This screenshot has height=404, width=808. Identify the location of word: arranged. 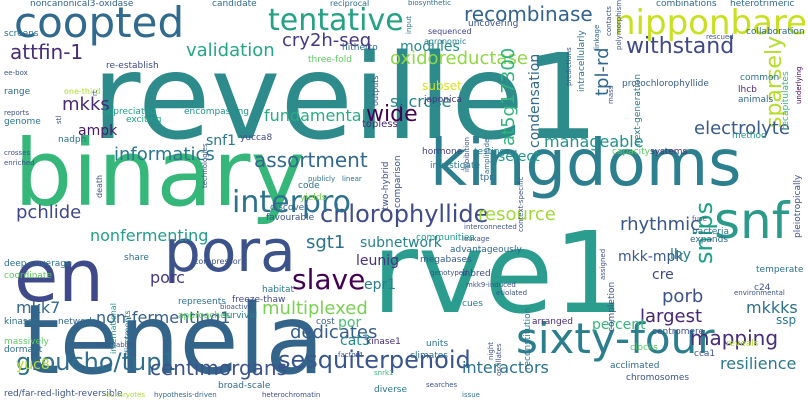
(552, 322).